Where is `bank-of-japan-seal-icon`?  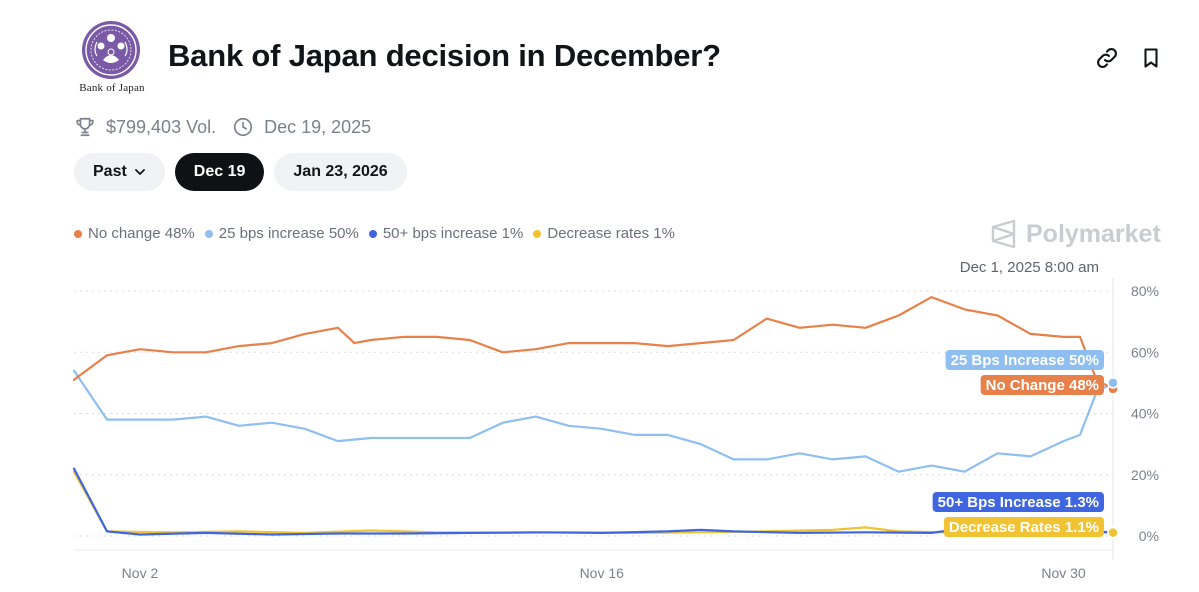 bank-of-japan-seal-icon is located at coordinates (111, 50).